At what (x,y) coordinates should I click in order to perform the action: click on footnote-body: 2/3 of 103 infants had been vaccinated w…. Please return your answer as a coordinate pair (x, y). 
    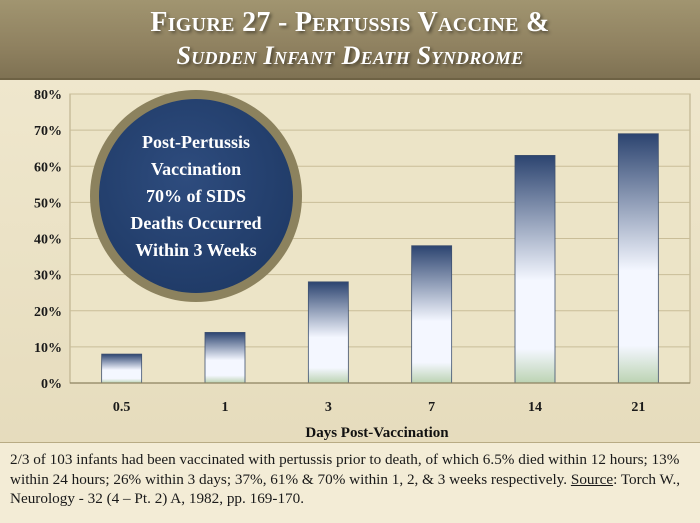
    Looking at the image, I should click on (345, 469).